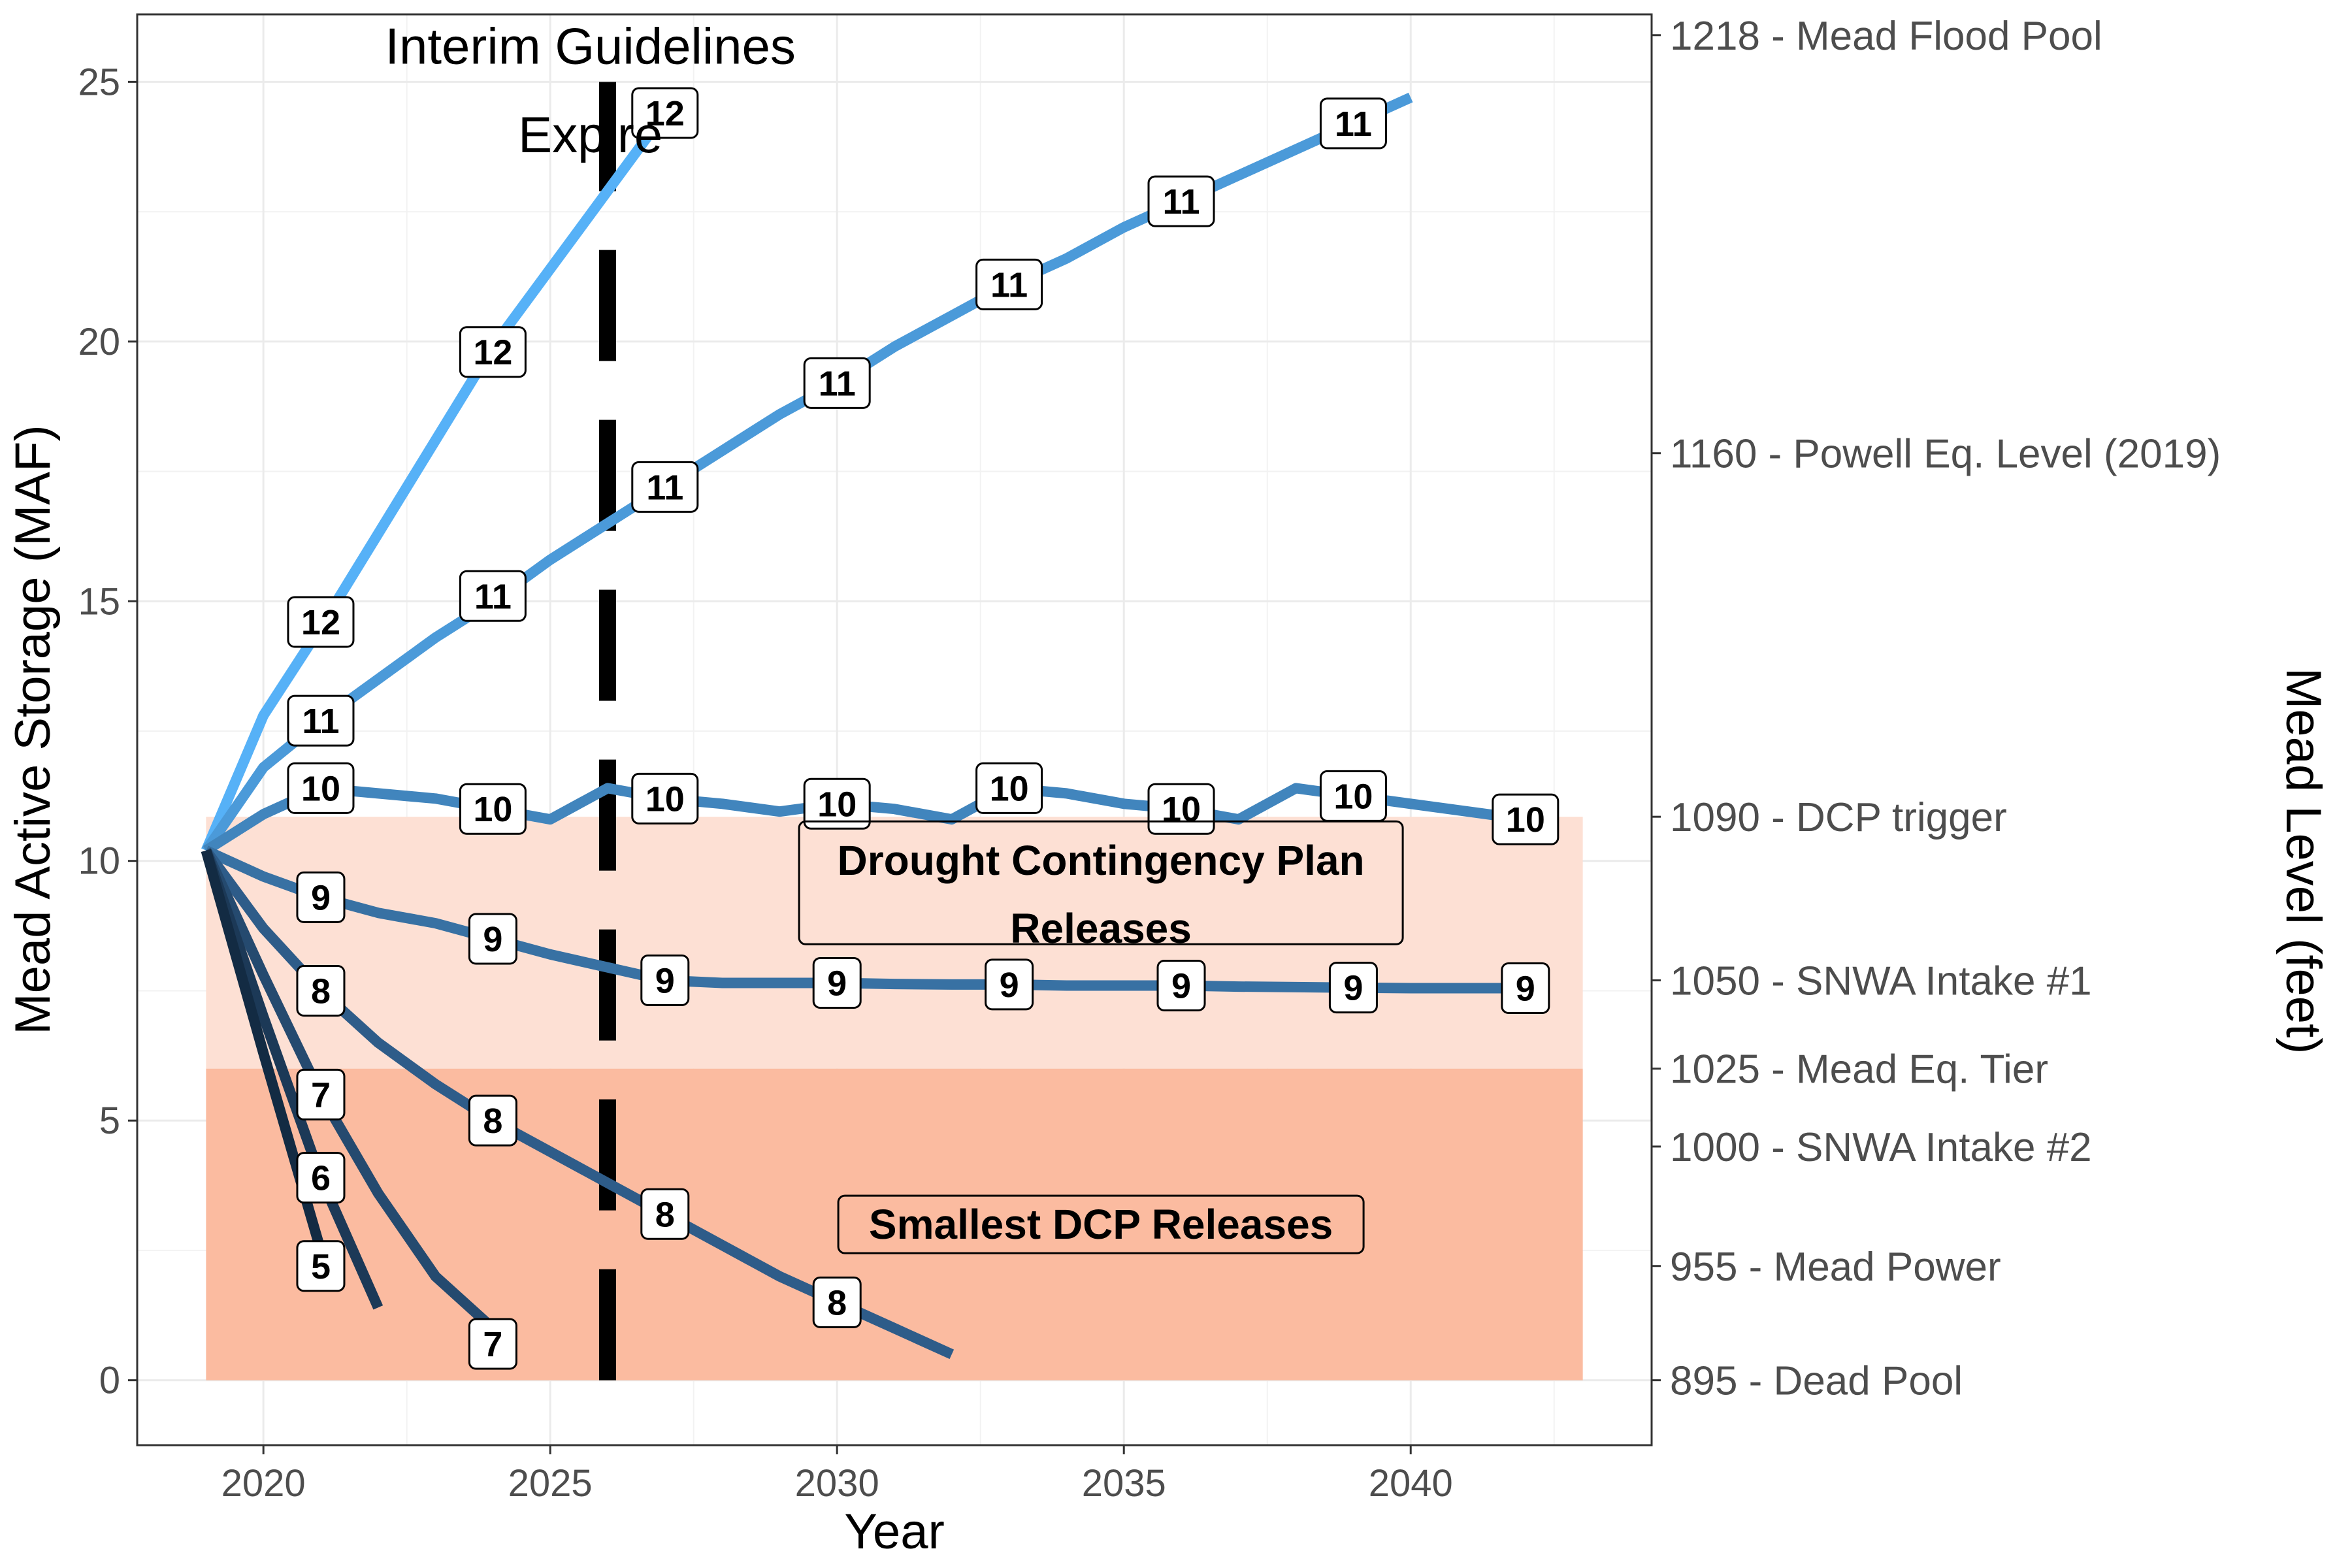 The height and width of the screenshot is (1568, 2352). I want to click on x-tick-label: 2025, so click(550, 1483).